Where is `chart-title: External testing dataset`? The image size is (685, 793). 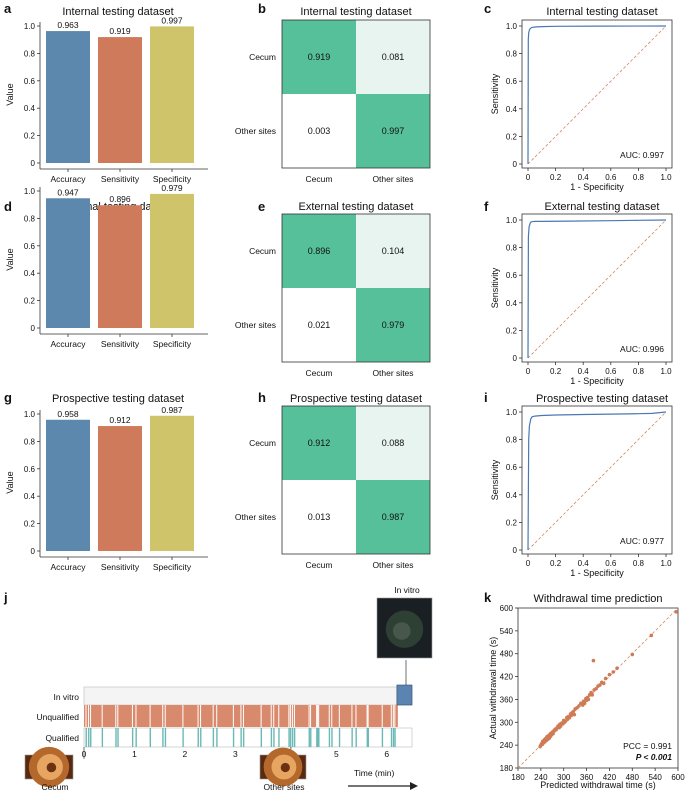
chart-title: External testing dataset is located at coordinates (356, 207).